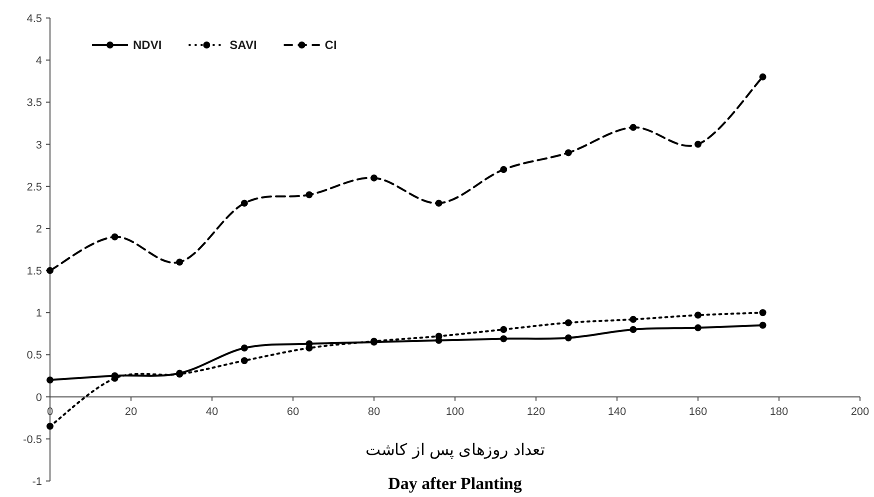 Image resolution: width=874 pixels, height=497 pixels. Describe the element at coordinates (779, 412) in the screenshot. I see `x-tick-label: 180` at that location.